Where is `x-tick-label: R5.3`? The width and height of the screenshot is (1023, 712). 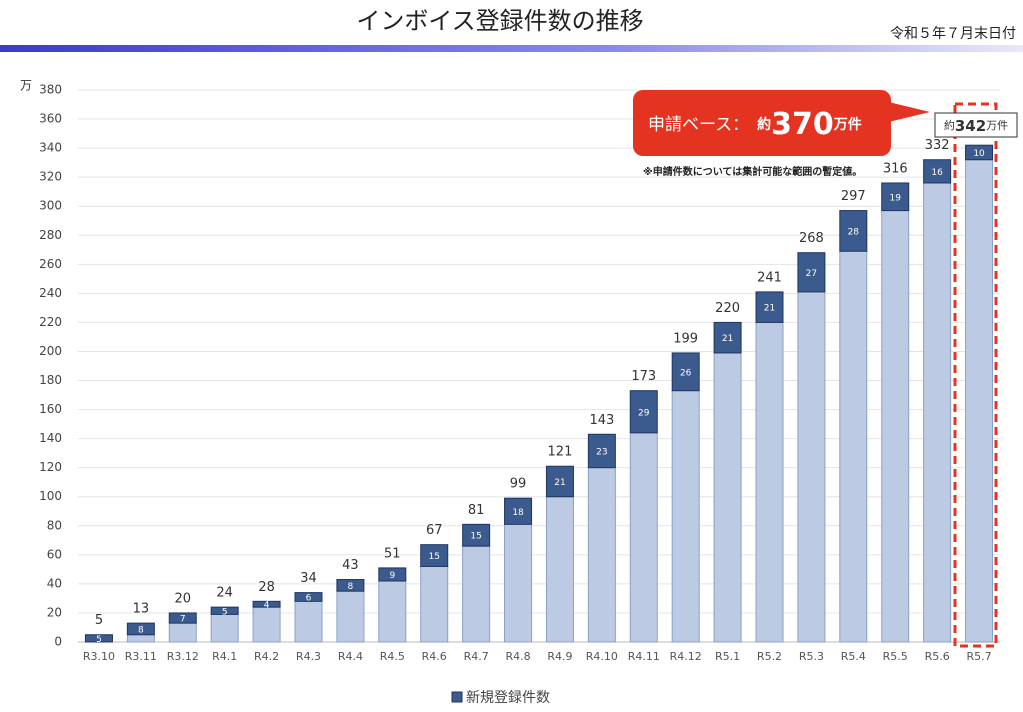 x-tick-label: R5.3 is located at coordinates (811, 656).